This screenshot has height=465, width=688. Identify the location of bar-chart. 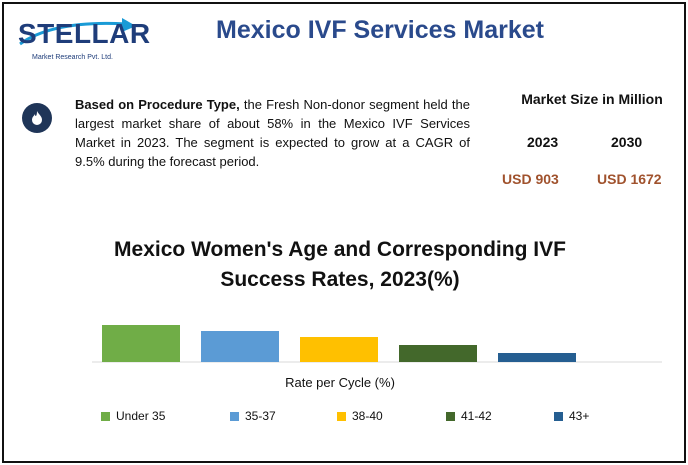
(377, 344).